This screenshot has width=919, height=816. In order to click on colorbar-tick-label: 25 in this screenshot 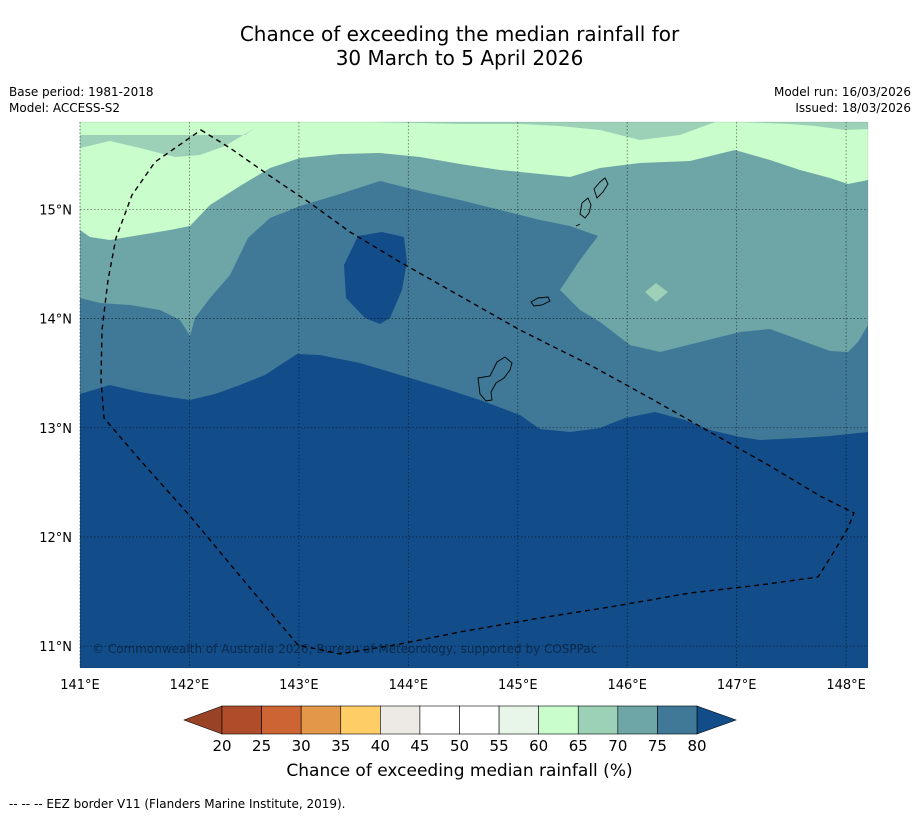, I will do `click(261, 746)`.